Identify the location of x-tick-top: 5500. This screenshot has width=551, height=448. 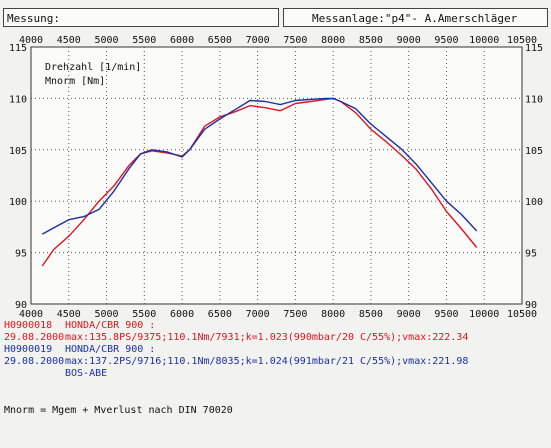
(144, 40).